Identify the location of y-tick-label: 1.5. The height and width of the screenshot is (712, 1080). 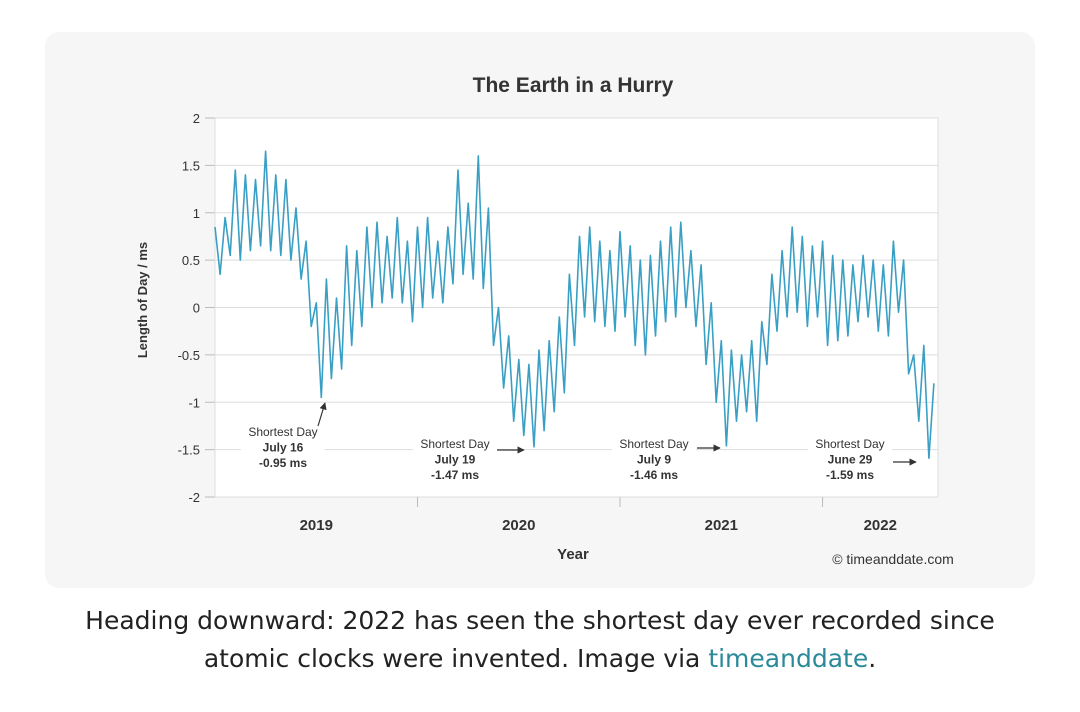
(191, 165).